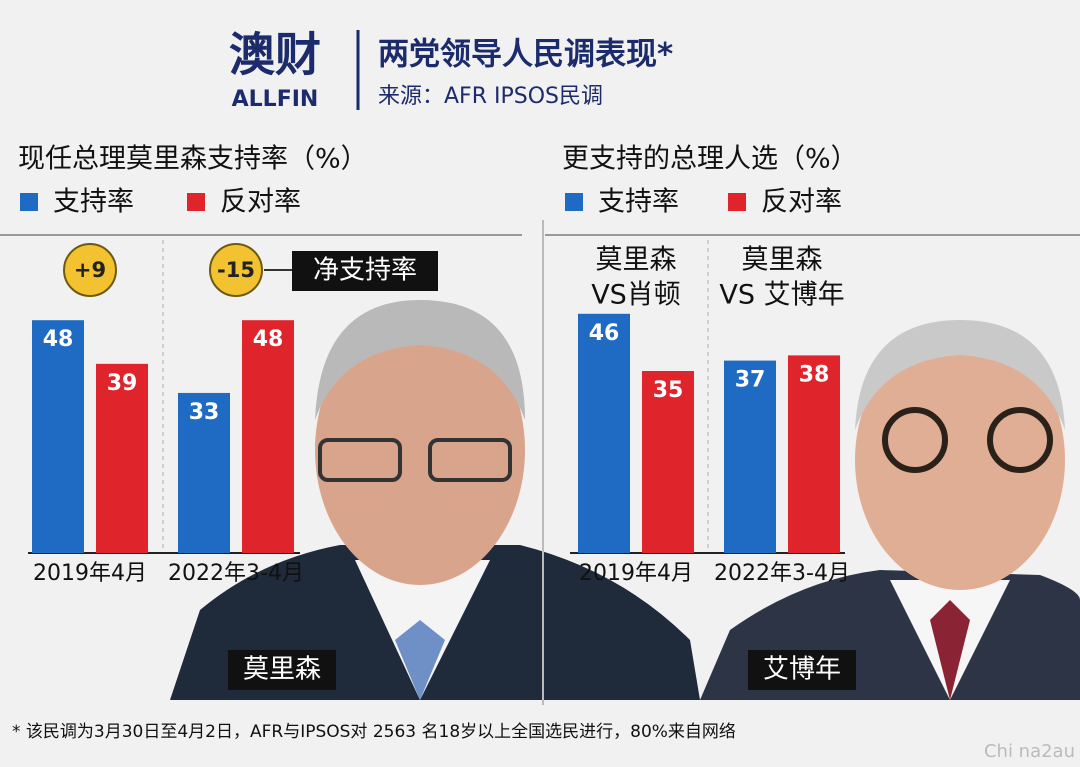  What do you see at coordinates (814, 374) in the screenshot?
I see `value-label: 38` at bounding box center [814, 374].